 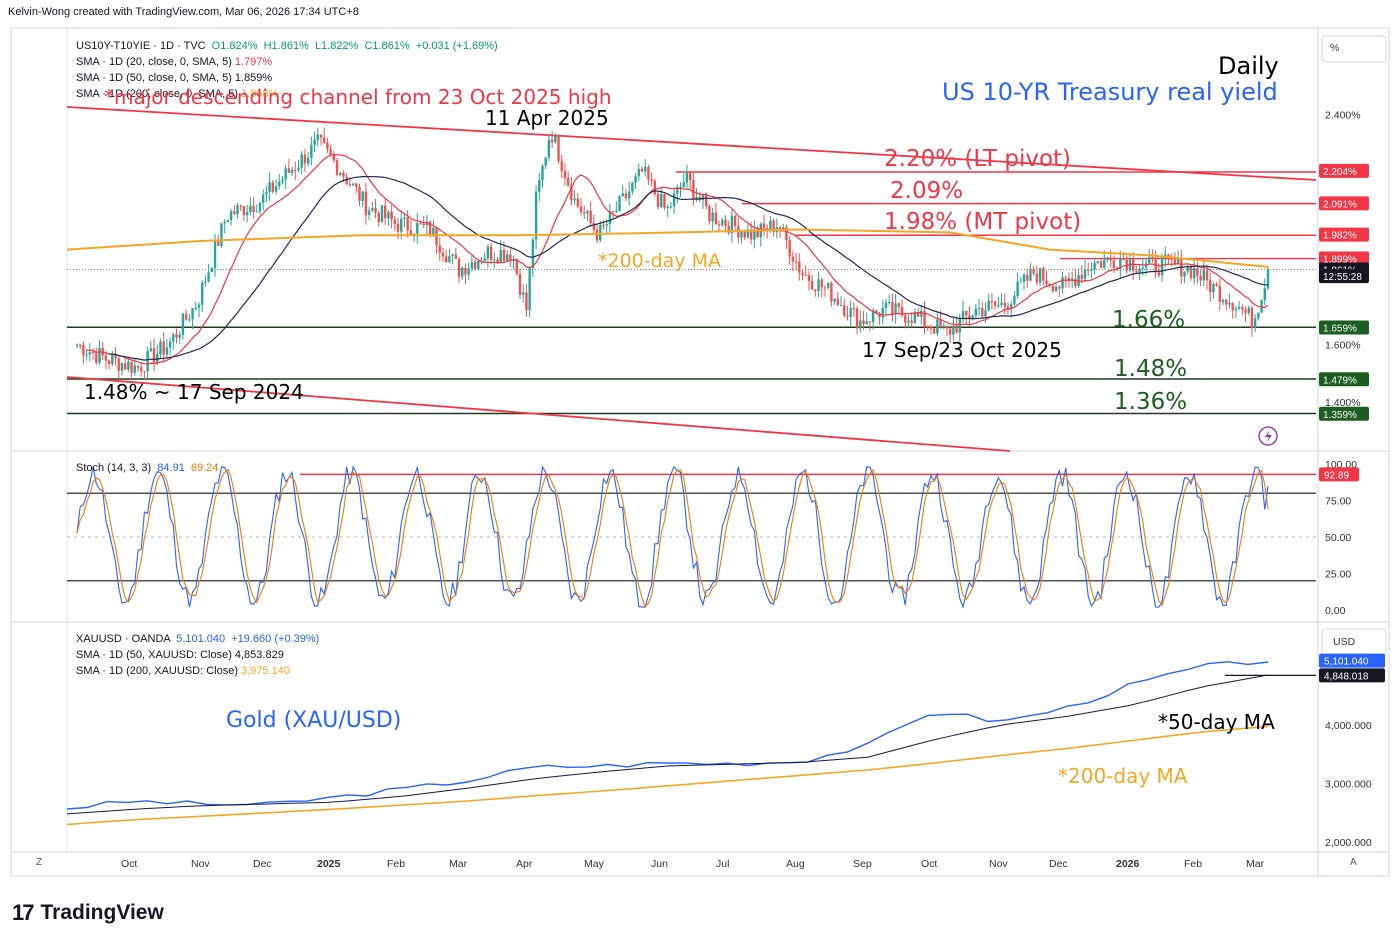 I want to click on time-axis-label: 2026, so click(x=1128, y=864).